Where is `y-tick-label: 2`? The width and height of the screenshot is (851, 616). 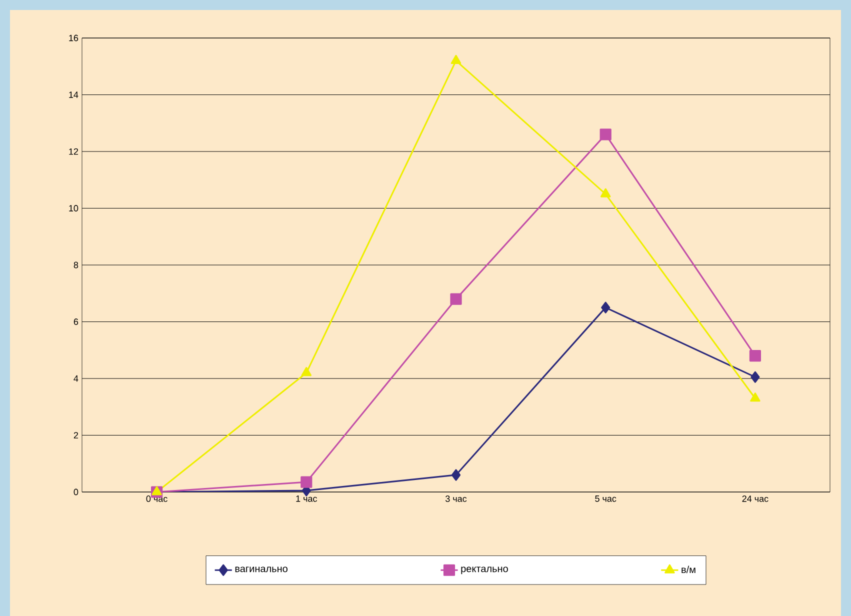
y-tick-label: 2 is located at coordinates (76, 435).